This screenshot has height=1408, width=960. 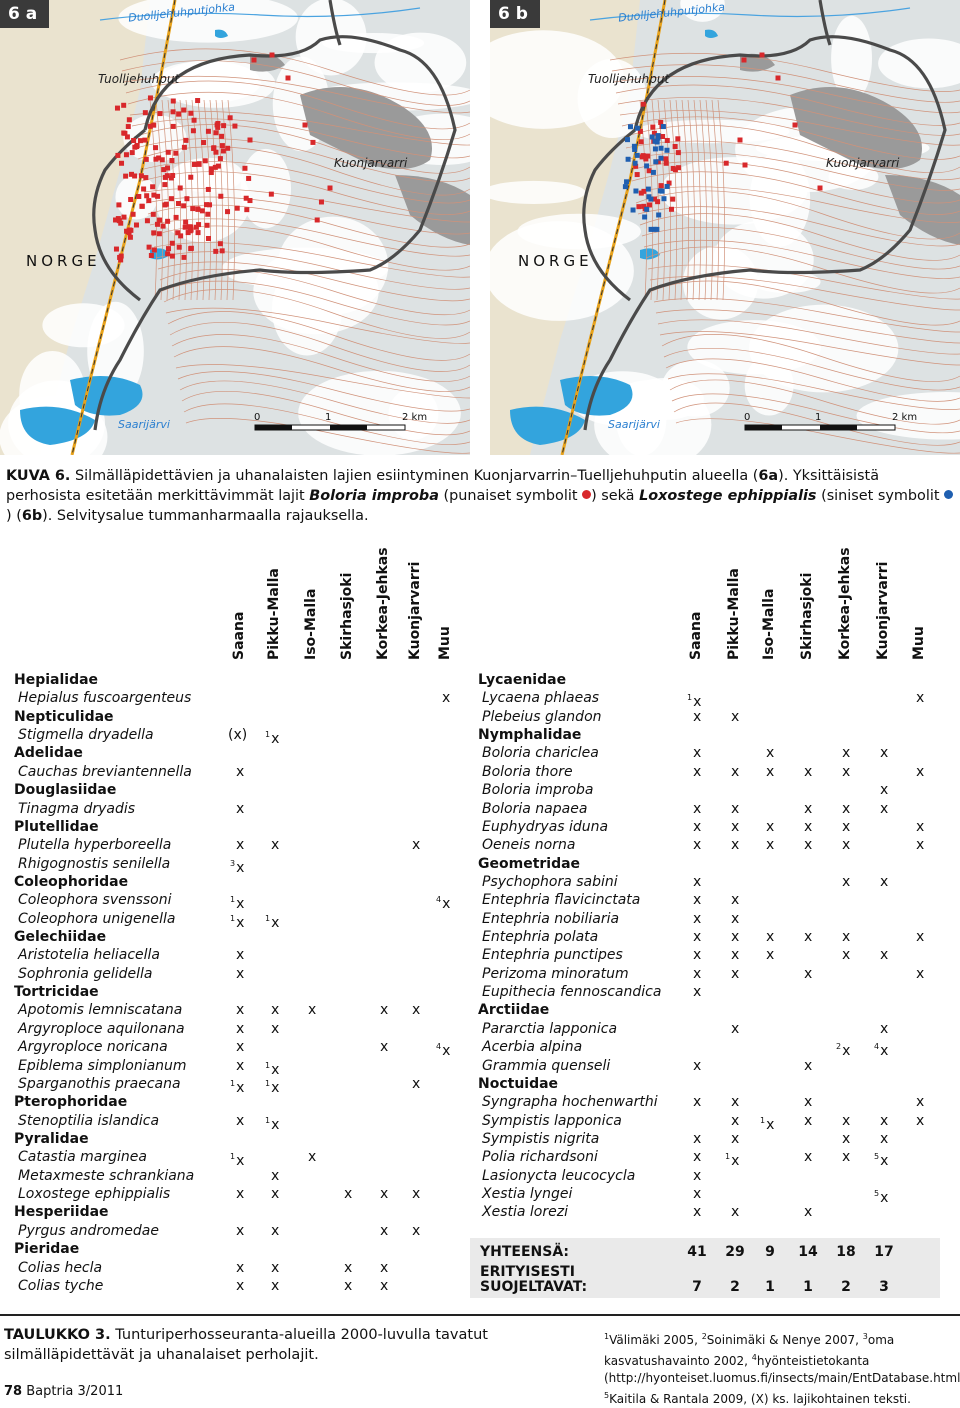 What do you see at coordinates (88, 1230) in the screenshot?
I see `species-name: Pyrgus andromedae` at bounding box center [88, 1230].